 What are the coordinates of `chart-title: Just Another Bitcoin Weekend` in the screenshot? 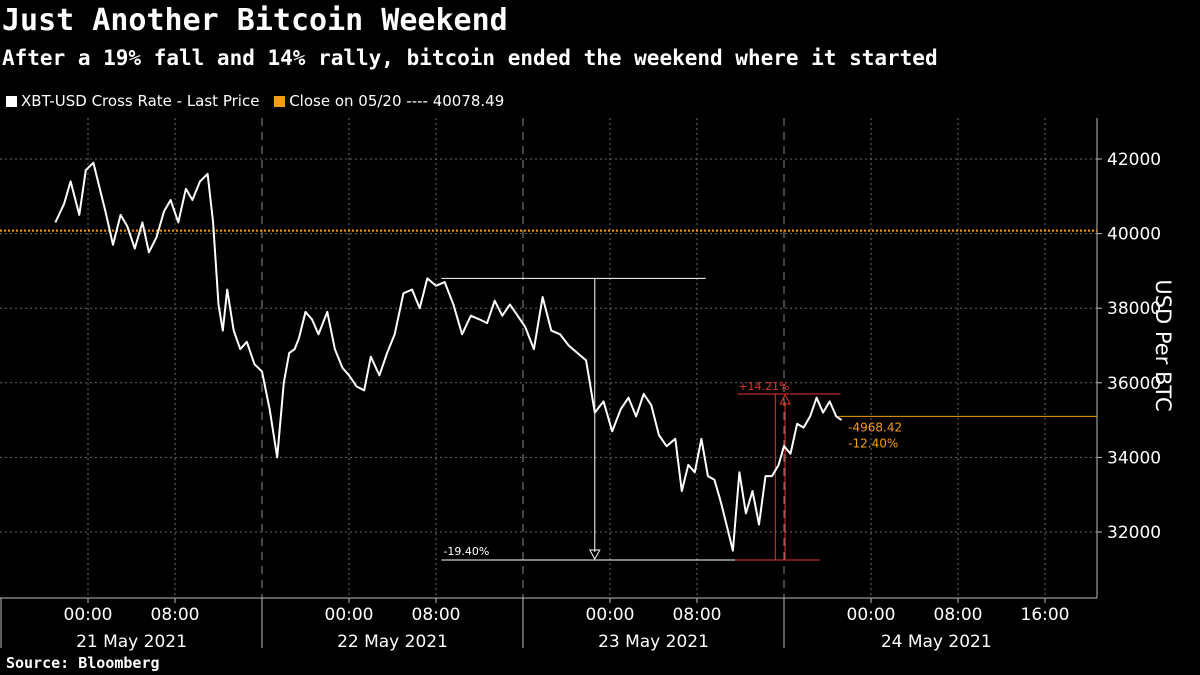 It's located at (255, 20).